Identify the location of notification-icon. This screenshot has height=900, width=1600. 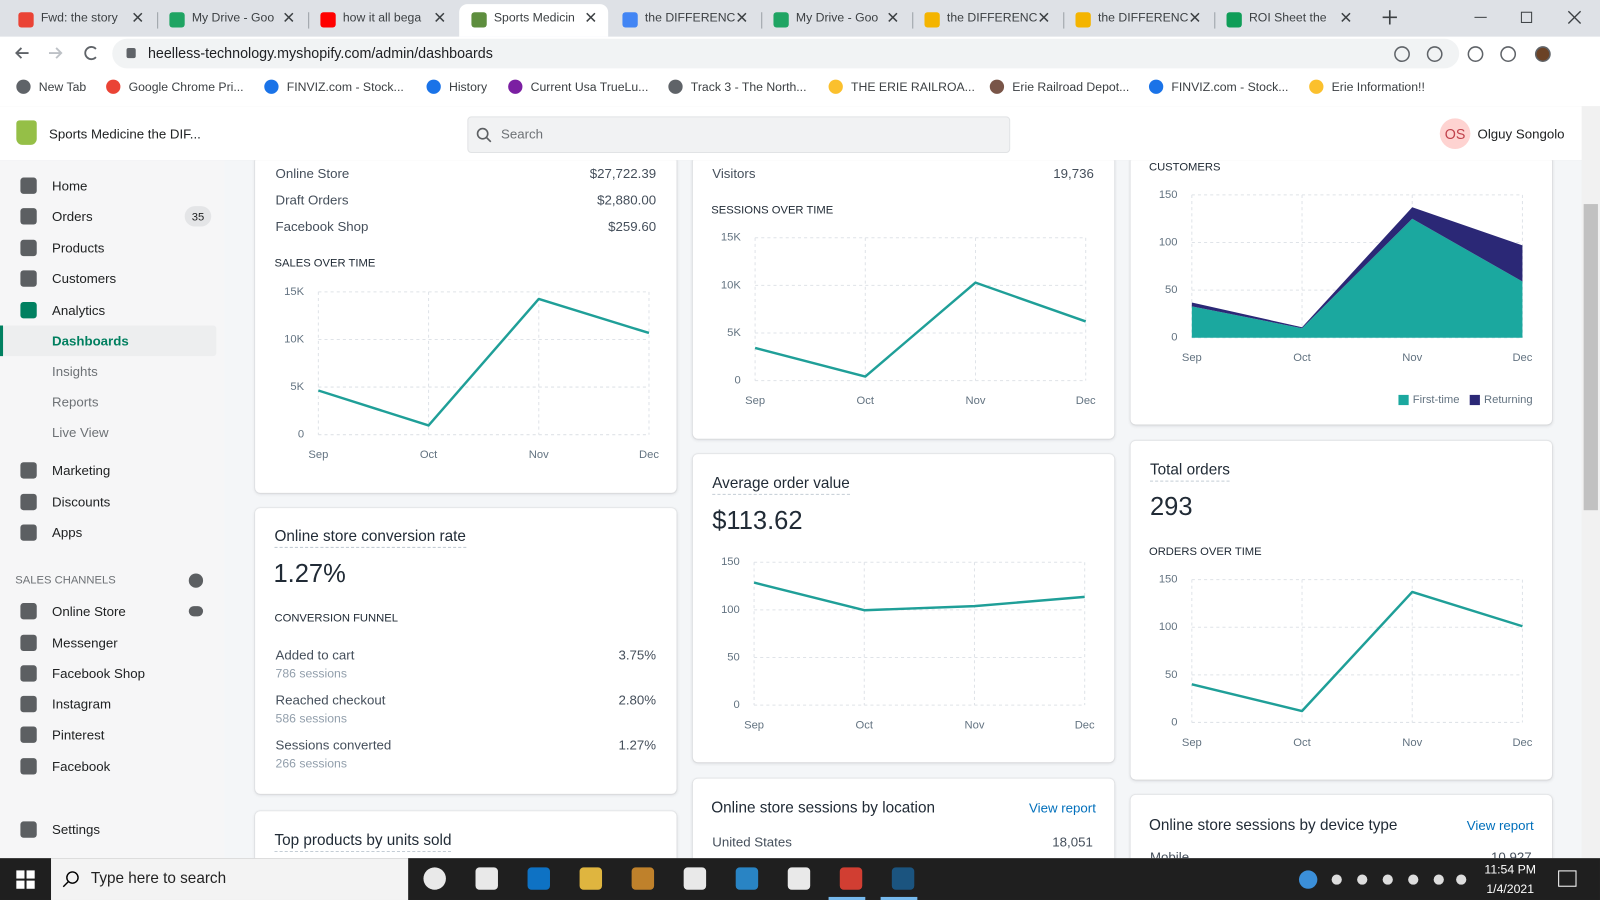
(1567, 878).